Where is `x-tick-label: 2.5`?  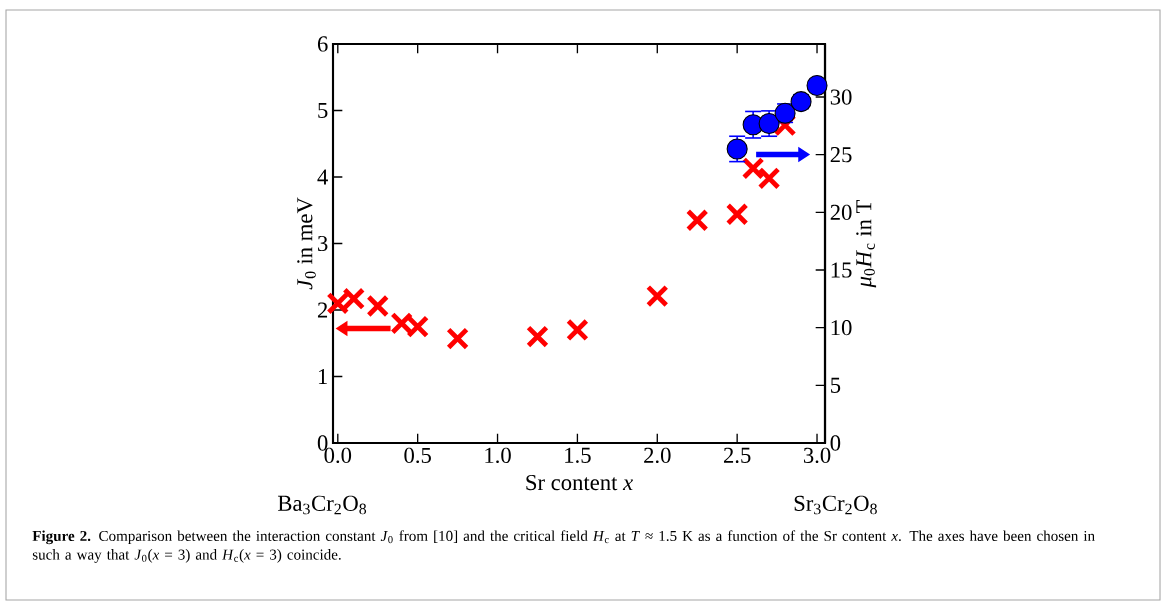
x-tick-label: 2.5 is located at coordinates (737, 455).